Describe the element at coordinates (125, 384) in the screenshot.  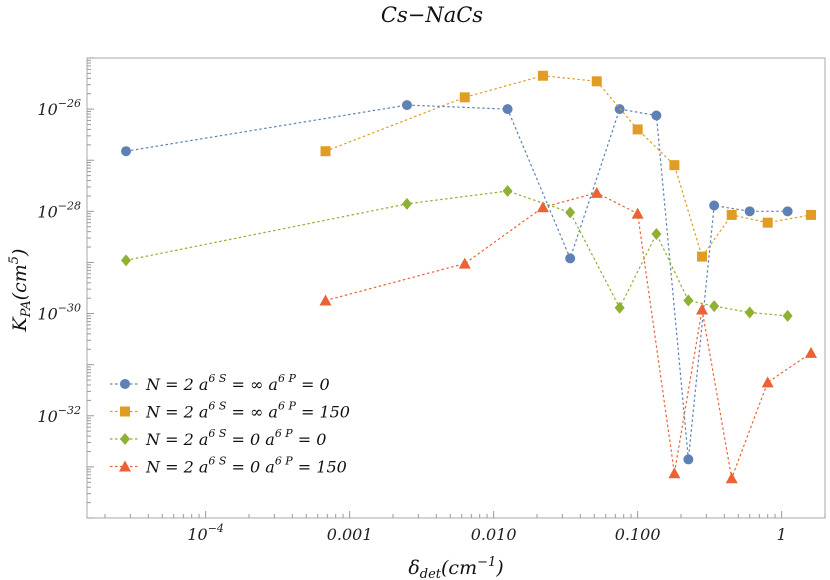
I see `legend-marker-circle` at that location.